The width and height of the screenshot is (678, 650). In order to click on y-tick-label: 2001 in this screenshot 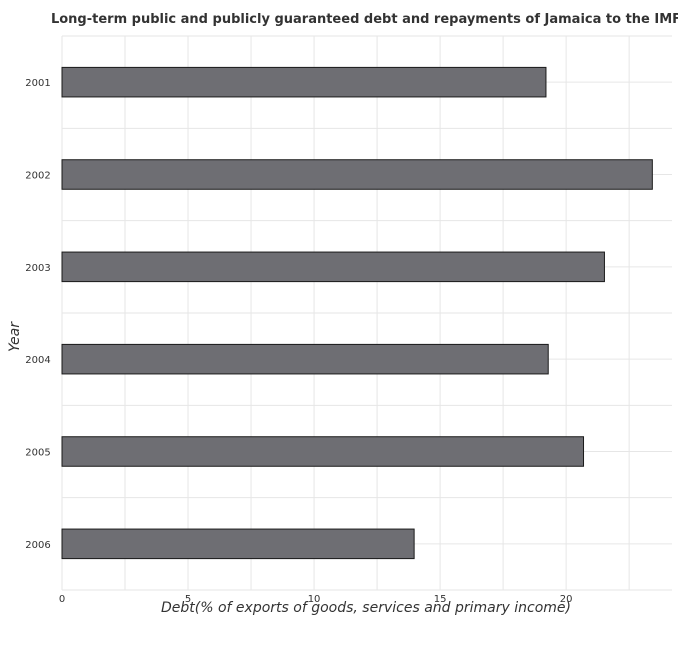, I will do `click(37, 83)`.